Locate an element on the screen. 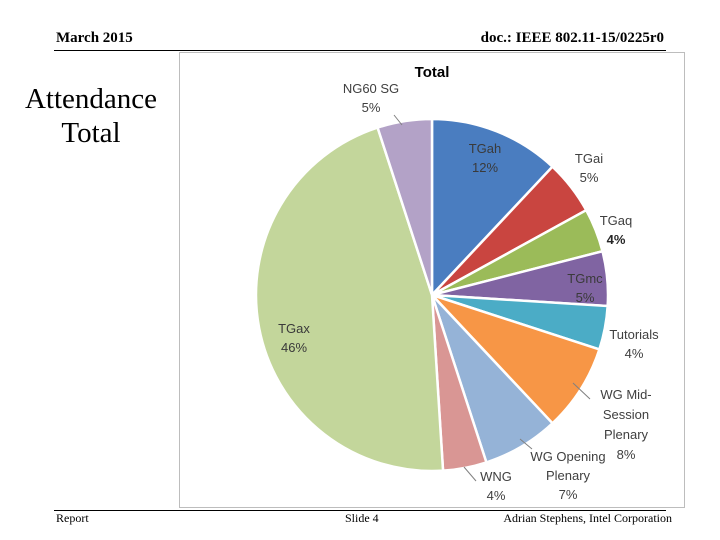 This screenshot has width=720, height=540. slide-title: Attendance Total is located at coordinates (91, 116).